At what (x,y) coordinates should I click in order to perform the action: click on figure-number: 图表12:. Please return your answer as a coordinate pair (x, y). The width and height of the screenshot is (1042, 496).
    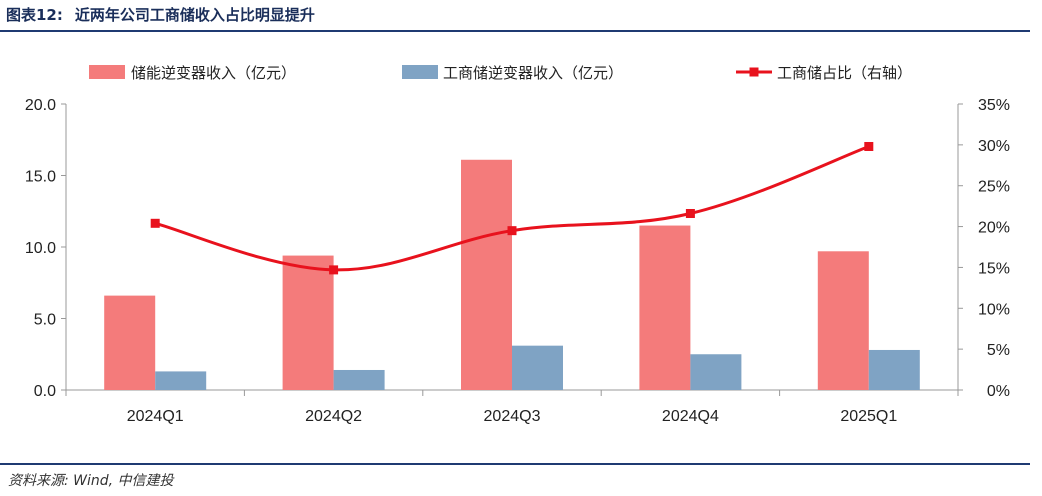
    Looking at the image, I should click on (34, 15).